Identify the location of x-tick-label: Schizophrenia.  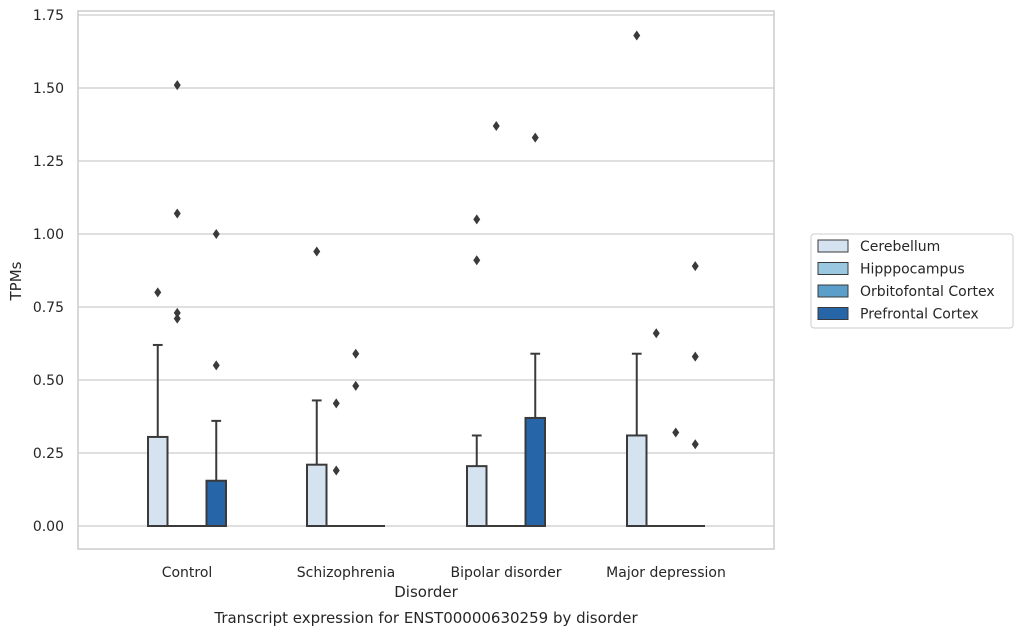
(346, 573).